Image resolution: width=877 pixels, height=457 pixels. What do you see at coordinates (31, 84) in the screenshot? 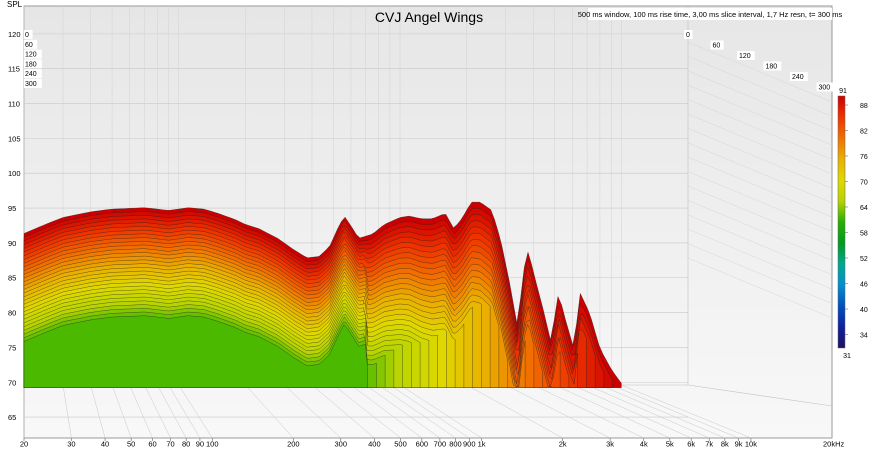
I see `time-axis-left-label: 300` at bounding box center [31, 84].